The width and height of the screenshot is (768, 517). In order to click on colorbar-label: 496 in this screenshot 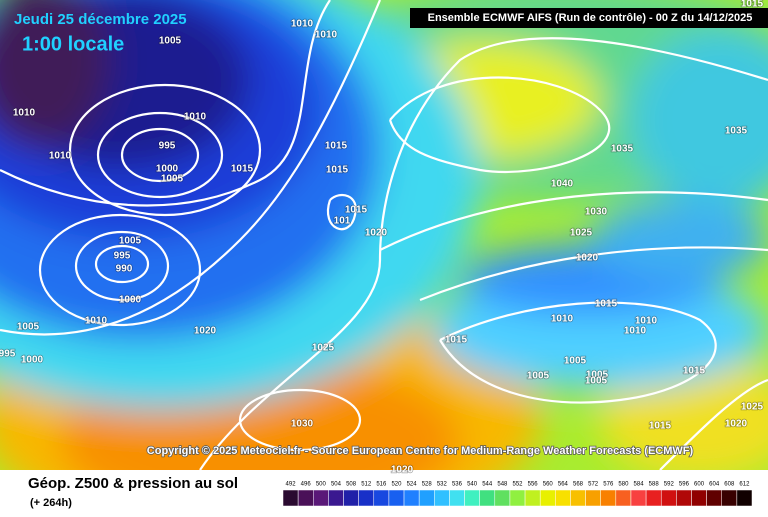, I will do `click(306, 485)`.